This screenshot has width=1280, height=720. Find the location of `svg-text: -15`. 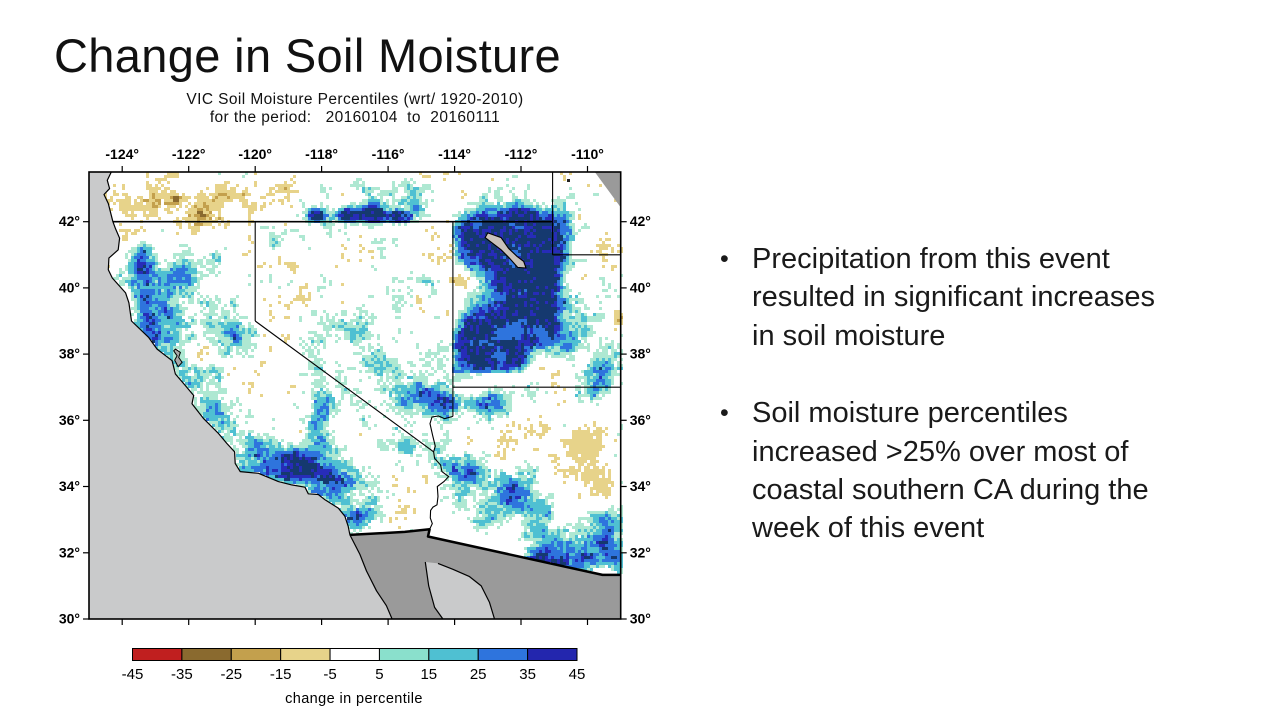

svg-text: -15 is located at coordinates (281, 674).